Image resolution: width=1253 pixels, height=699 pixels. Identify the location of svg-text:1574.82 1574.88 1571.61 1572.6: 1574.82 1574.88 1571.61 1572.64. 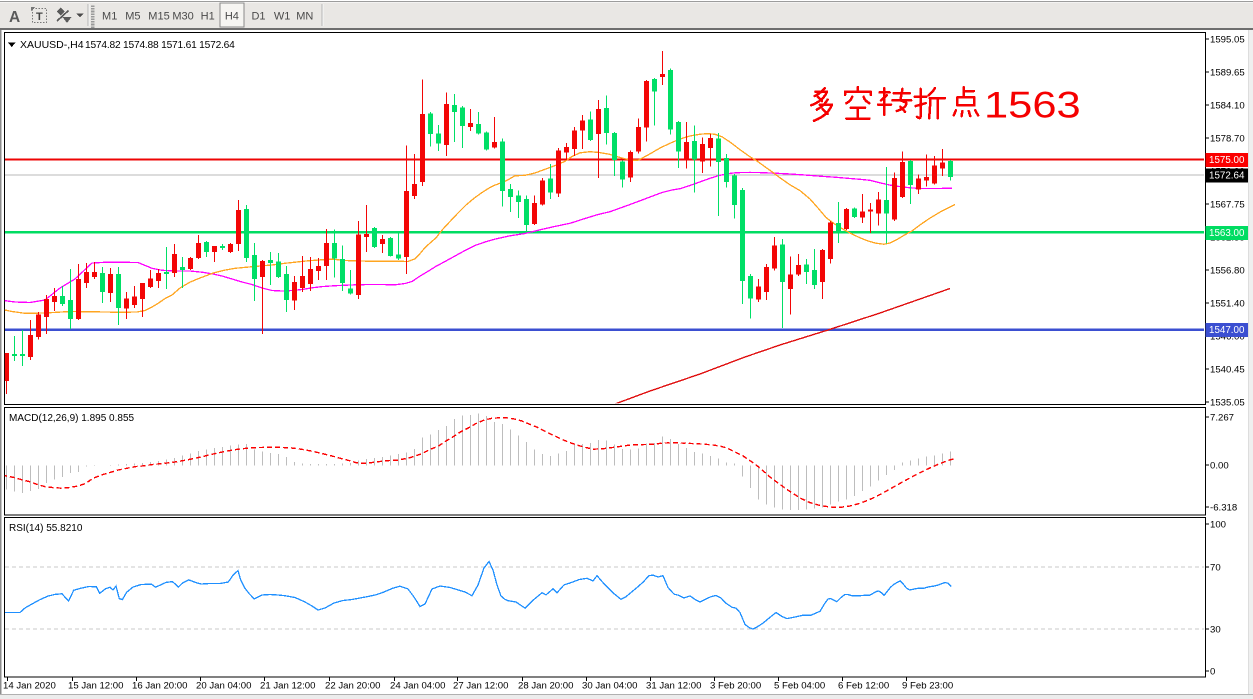
(160, 45).